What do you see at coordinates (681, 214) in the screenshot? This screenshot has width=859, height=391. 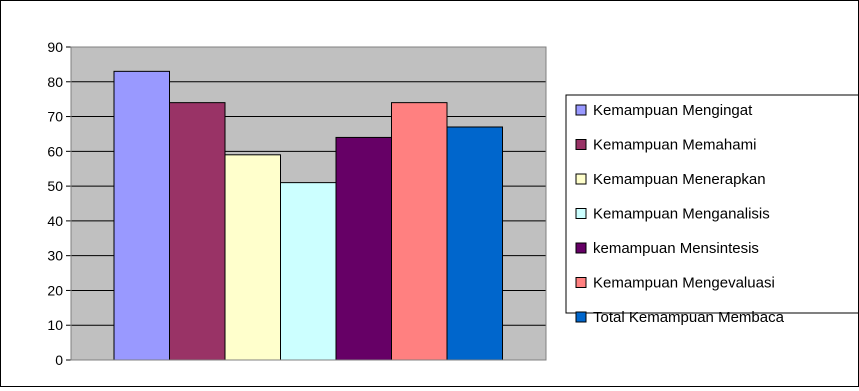 I see `legend-label: Kemampuan Menganalisis` at bounding box center [681, 214].